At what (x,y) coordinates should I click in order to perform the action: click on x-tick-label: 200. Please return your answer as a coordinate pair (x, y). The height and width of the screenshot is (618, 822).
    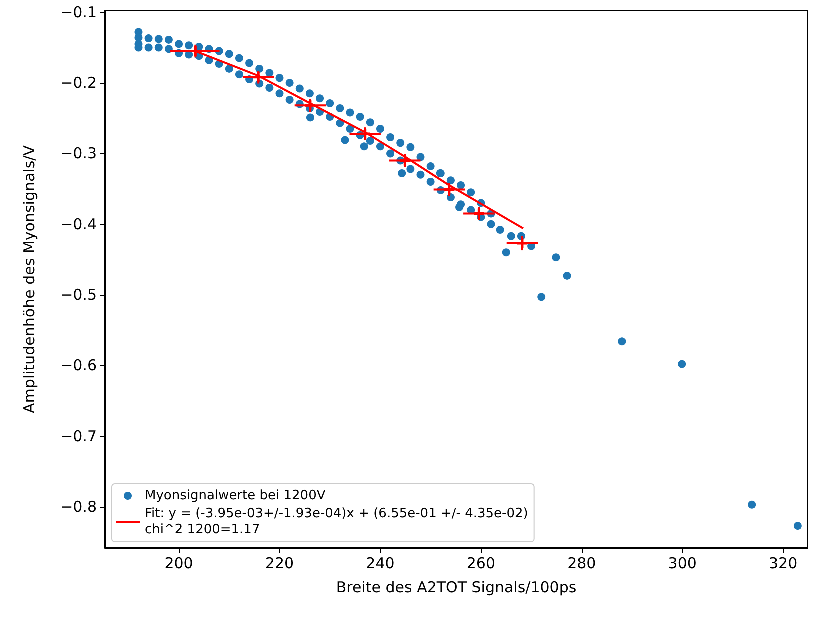
    Looking at the image, I should click on (179, 563).